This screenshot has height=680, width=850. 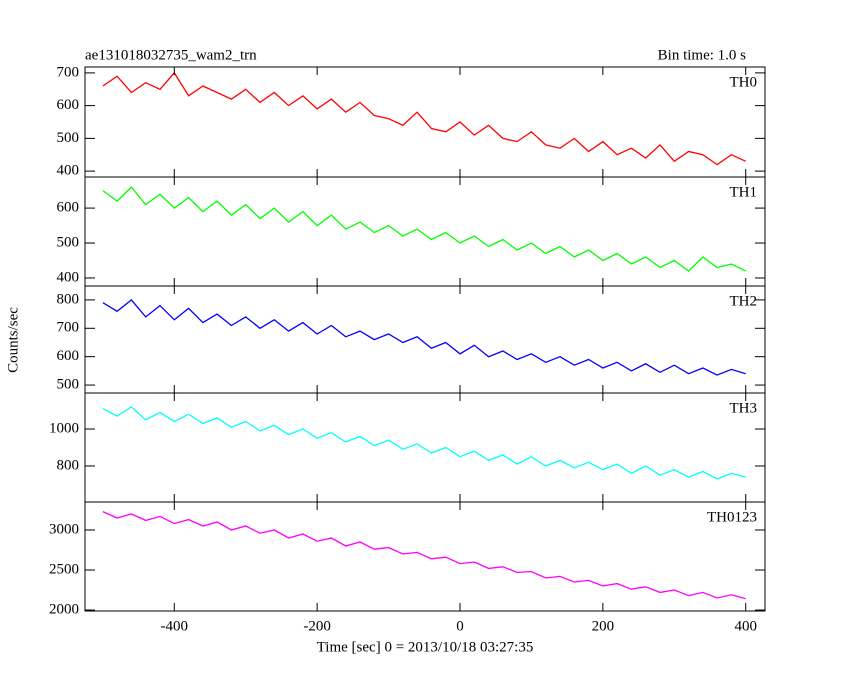 I want to click on x-tick-label: 400, so click(x=745, y=626).